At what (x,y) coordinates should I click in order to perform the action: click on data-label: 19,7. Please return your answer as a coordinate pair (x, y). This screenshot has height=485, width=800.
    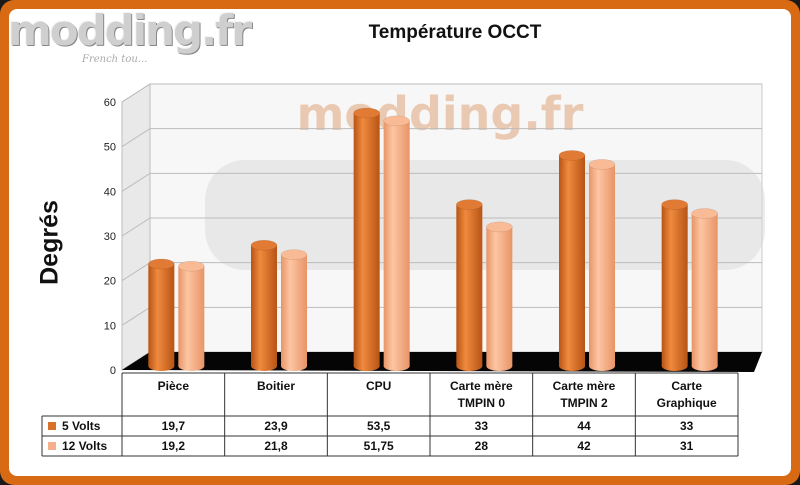
    Looking at the image, I should click on (174, 426).